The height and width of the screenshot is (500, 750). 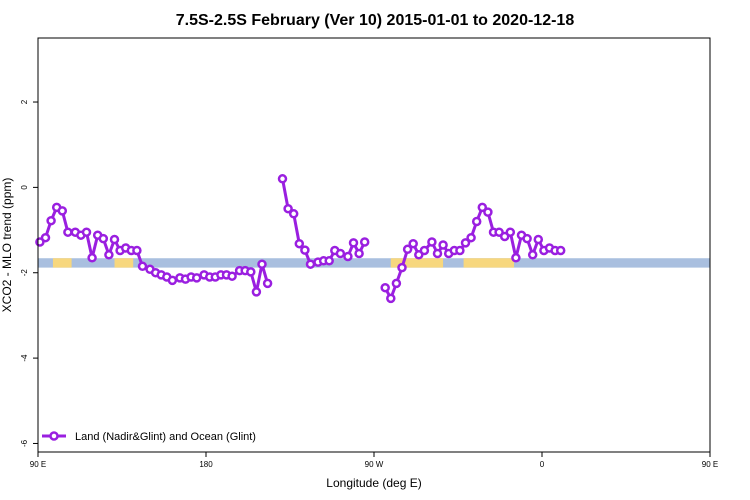 I want to click on y-axis-label: XCO2 - MLO trend (ppm), so click(x=7, y=245).